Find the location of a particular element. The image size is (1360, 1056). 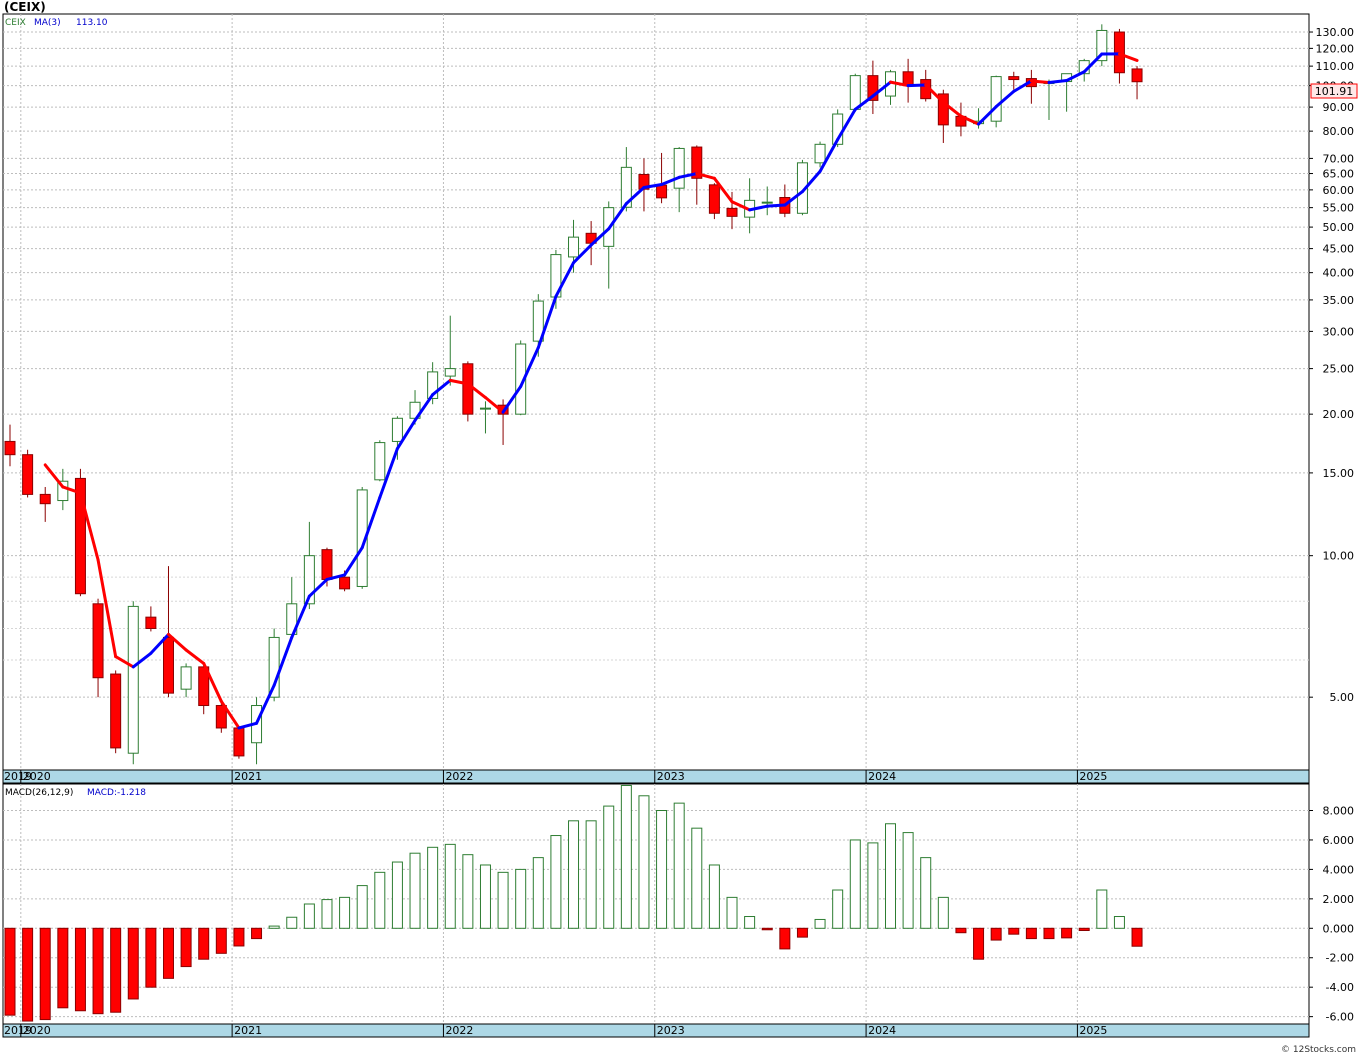

legend-symbol: CEIX is located at coordinates (15, 23).